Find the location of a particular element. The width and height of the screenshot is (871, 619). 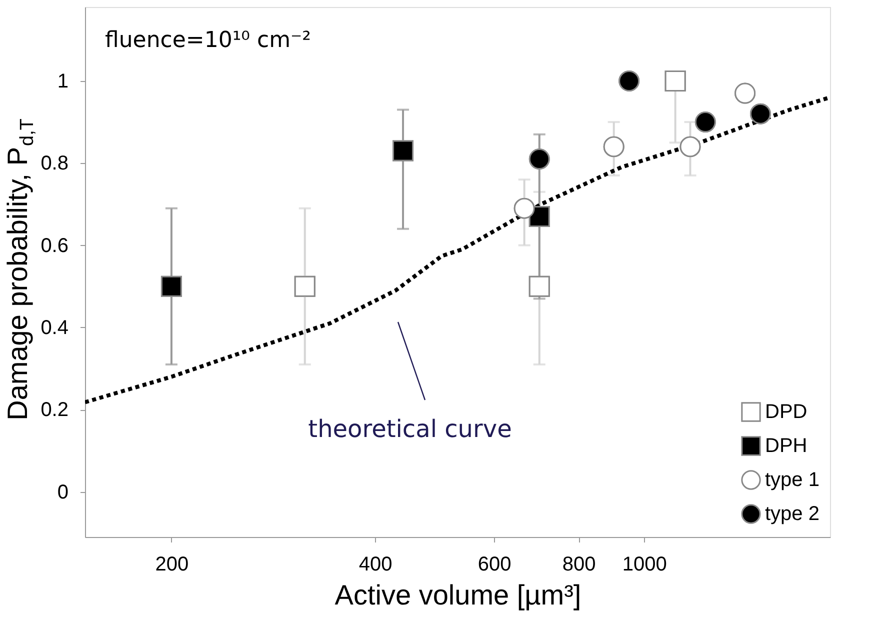

legend-label: DPH is located at coordinates (786, 446).